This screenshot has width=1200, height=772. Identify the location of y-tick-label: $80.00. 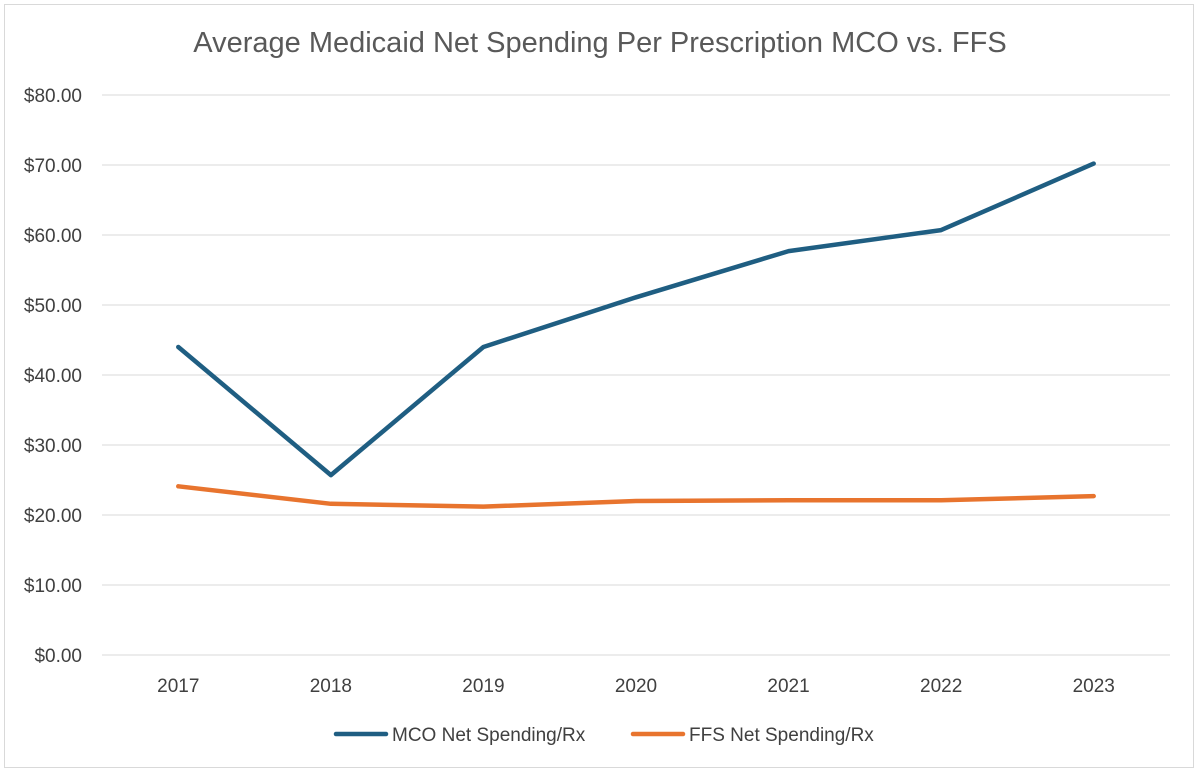
(53, 96).